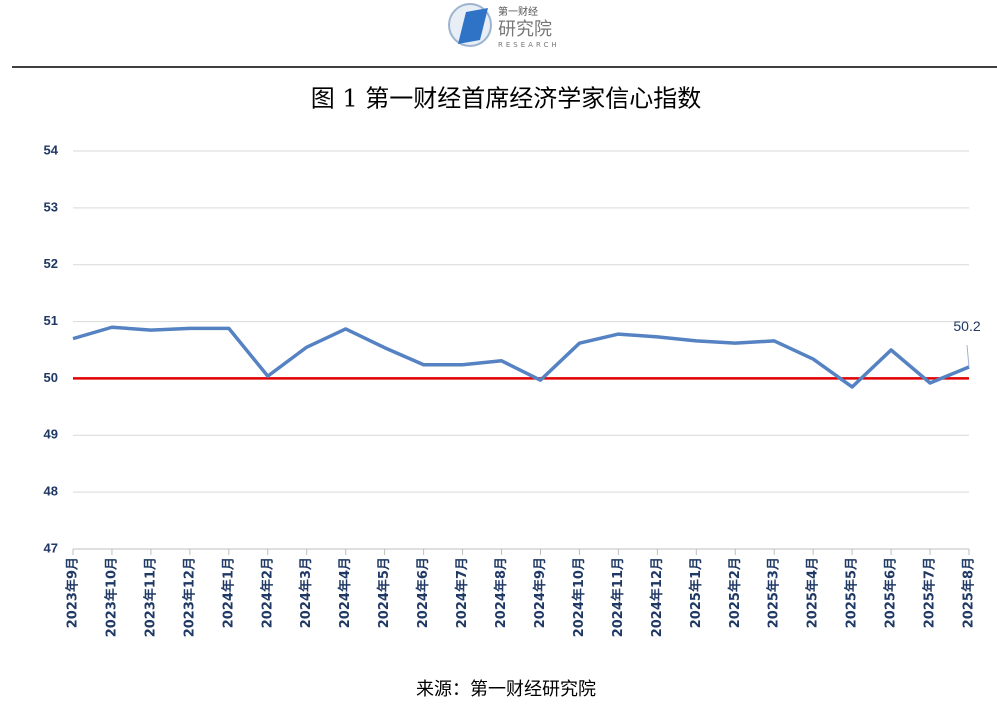 The width and height of the screenshot is (997, 718). Describe the element at coordinates (473, 26) in the screenshot. I see `logo-shape` at that location.